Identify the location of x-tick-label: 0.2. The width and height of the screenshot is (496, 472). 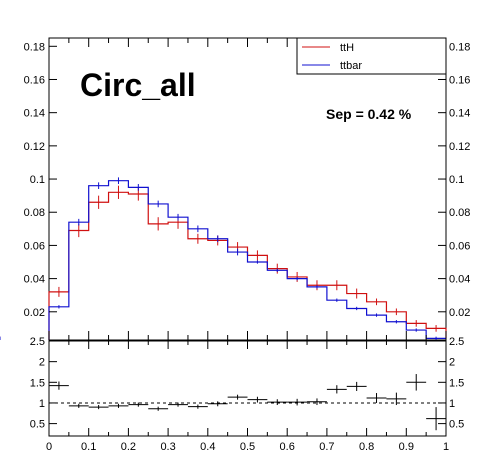
(128, 447).